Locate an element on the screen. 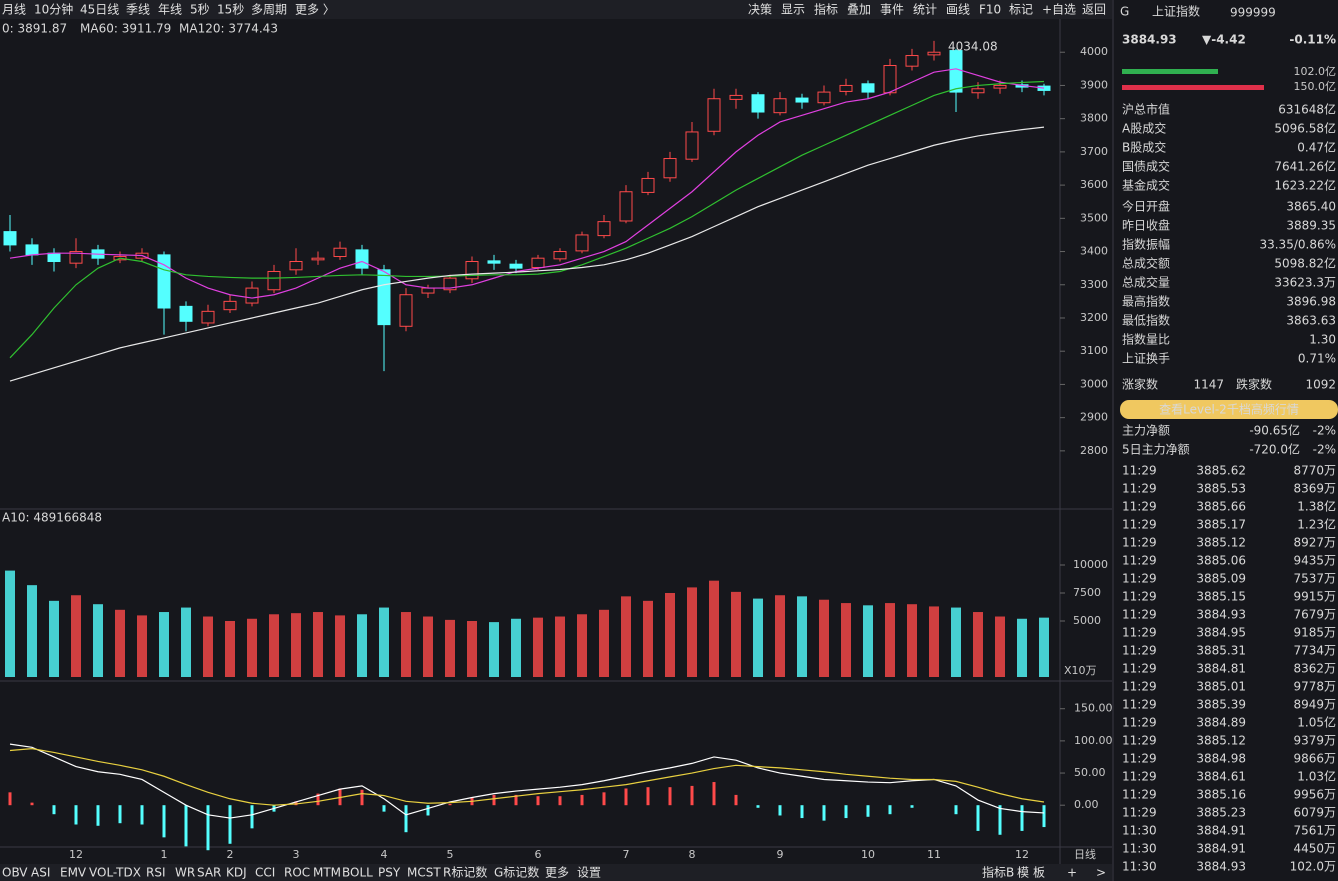 This screenshot has height=881, width=1338. indicator-tab: MTM is located at coordinates (327, 873).